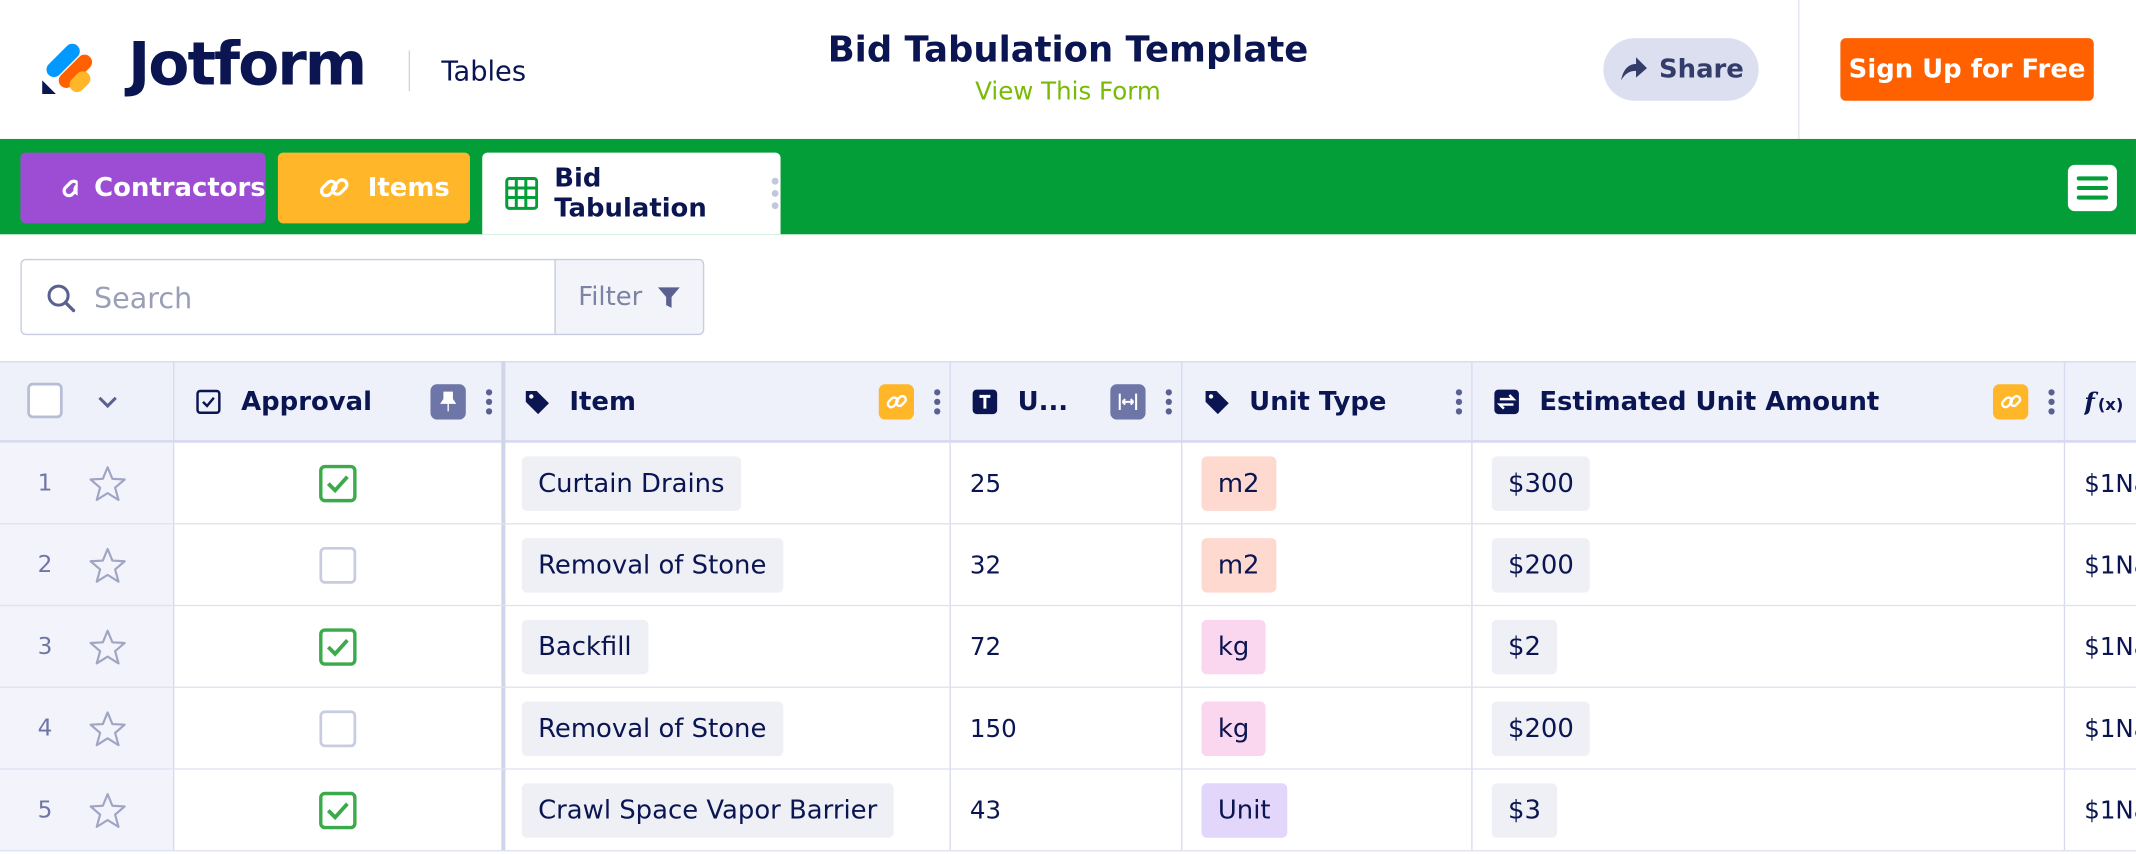 This screenshot has height=854, width=2136. Describe the element at coordinates (1075, 811) in the screenshot. I see `table-cell: 43` at that location.